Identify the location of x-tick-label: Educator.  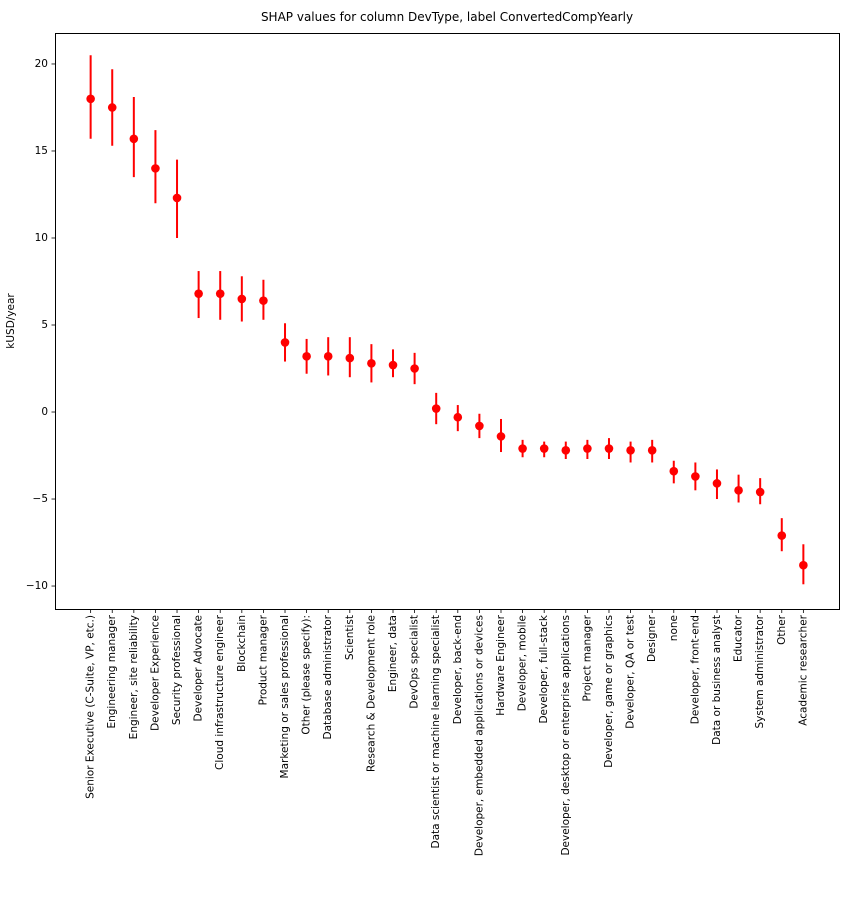
(739, 638).